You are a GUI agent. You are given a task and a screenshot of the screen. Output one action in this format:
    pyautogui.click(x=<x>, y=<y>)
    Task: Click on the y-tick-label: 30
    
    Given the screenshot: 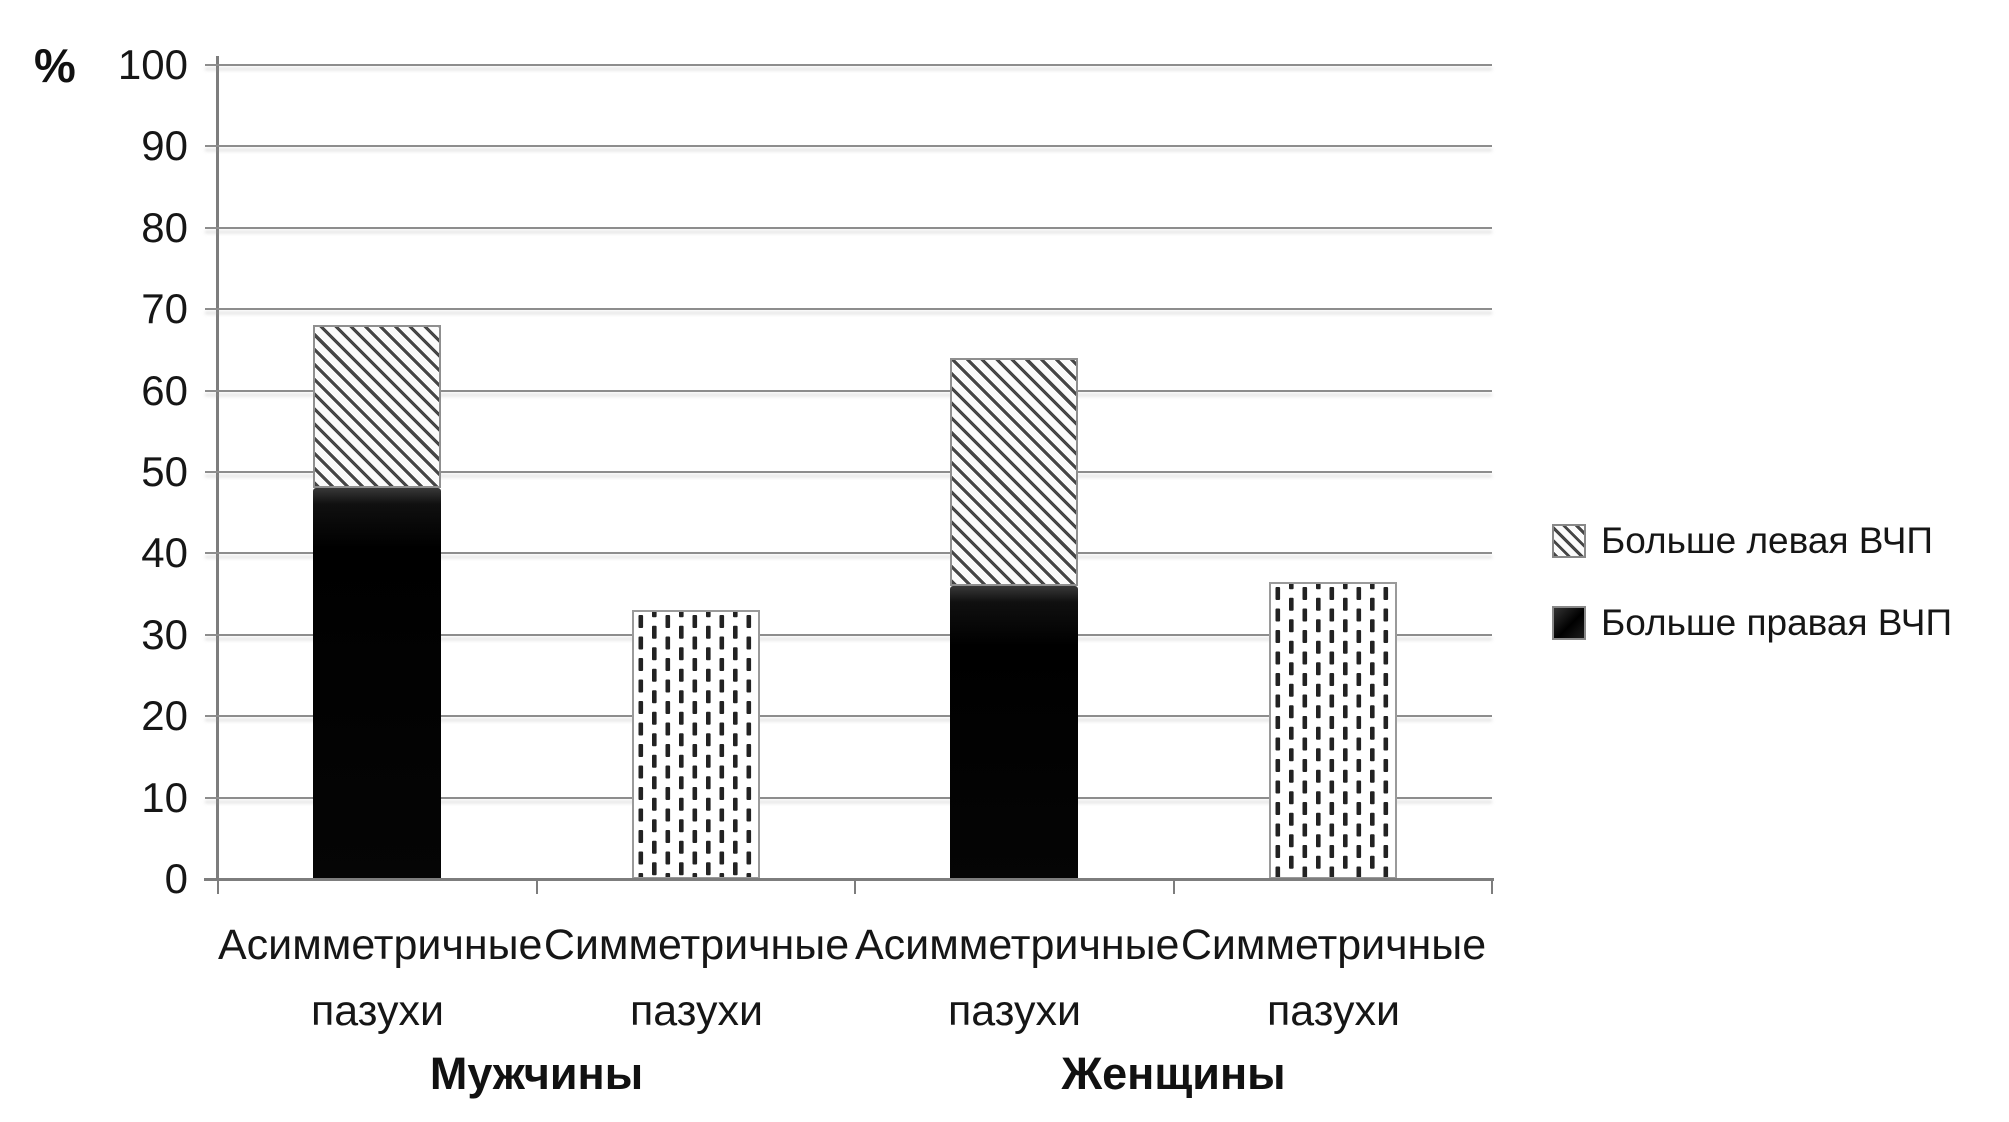 What is the action you would take?
    pyautogui.click(x=164, y=634)
    